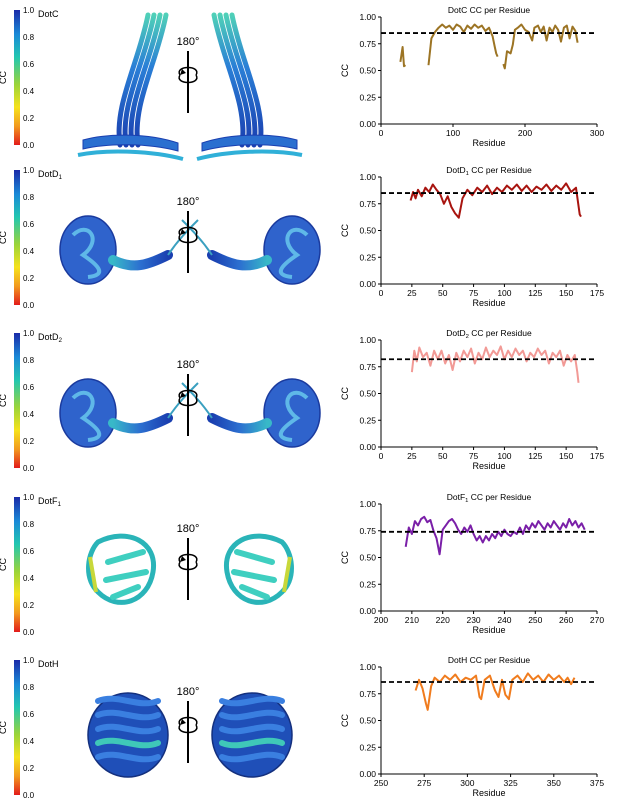  What do you see at coordinates (50, 338) in the screenshot?
I see `protein-label: DotD2` at bounding box center [50, 338].